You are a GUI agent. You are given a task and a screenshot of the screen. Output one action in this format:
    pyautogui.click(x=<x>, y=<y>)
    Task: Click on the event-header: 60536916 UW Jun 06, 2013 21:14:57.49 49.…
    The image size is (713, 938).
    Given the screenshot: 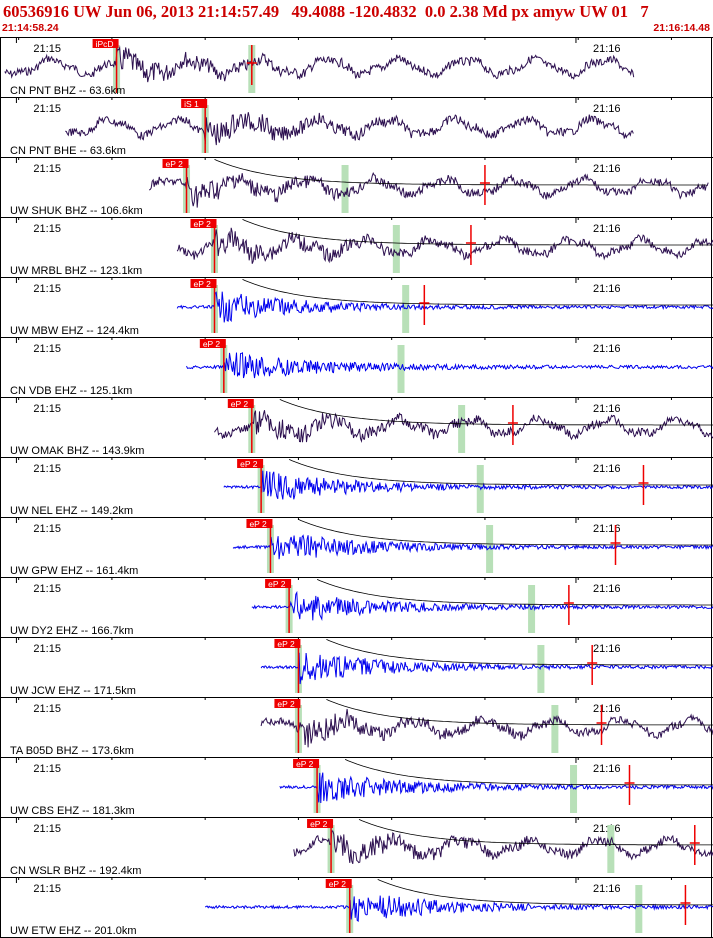 What is the action you would take?
    pyautogui.click(x=356, y=19)
    